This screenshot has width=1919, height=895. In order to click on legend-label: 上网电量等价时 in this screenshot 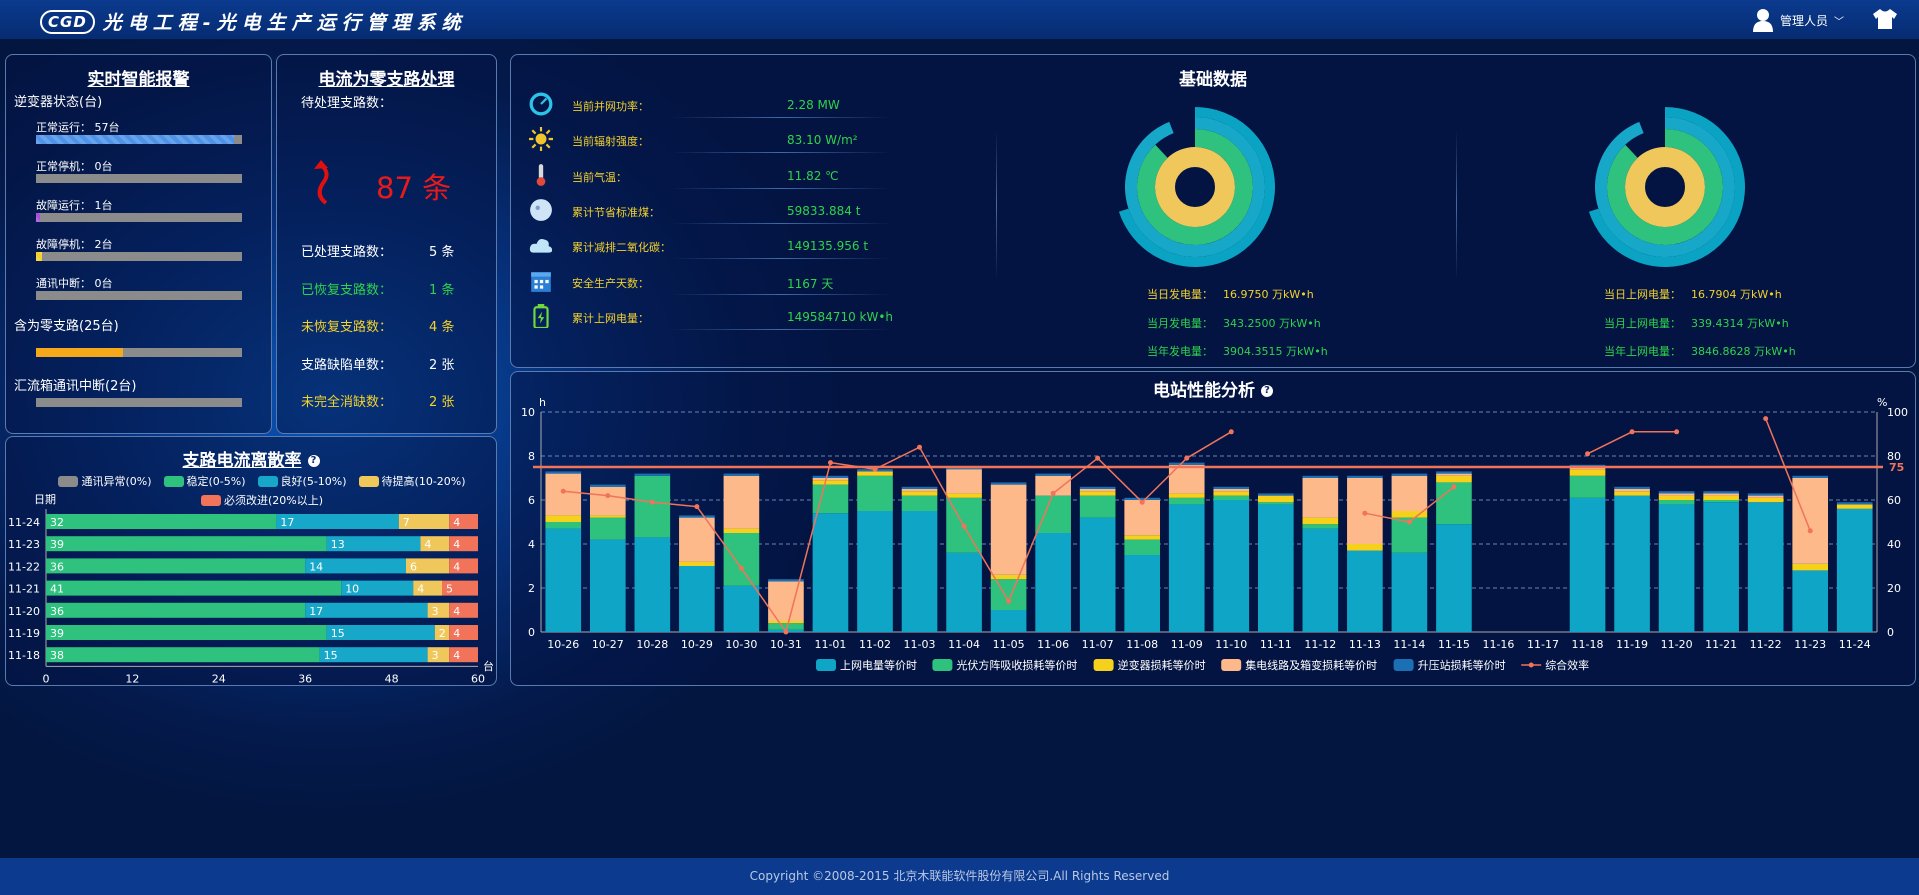, I will do `click(878, 665)`.